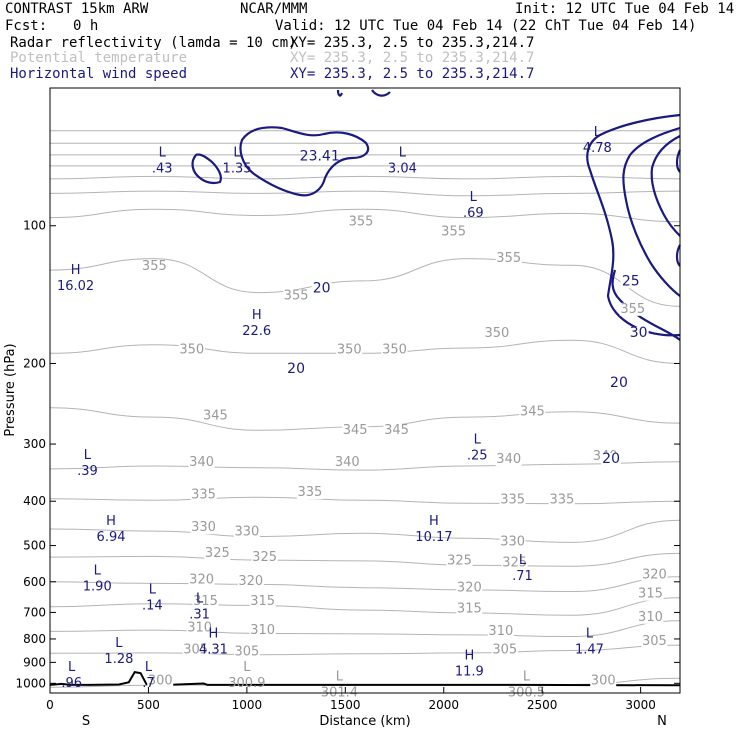  I want to click on y-axis-label: Pressure (hPa), so click(10, 389).